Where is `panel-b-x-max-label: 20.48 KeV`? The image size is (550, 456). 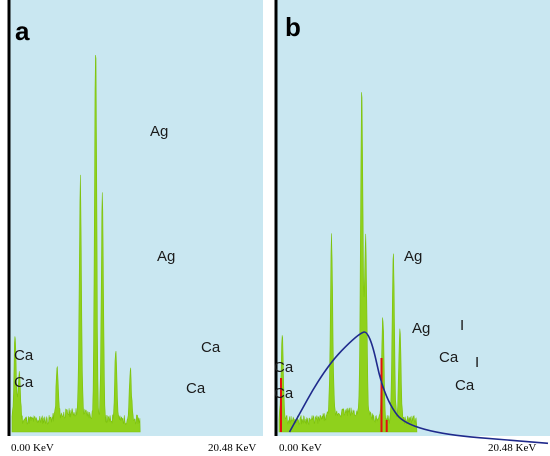
panel-b-x-max-label: 20.48 KeV is located at coordinates (512, 448).